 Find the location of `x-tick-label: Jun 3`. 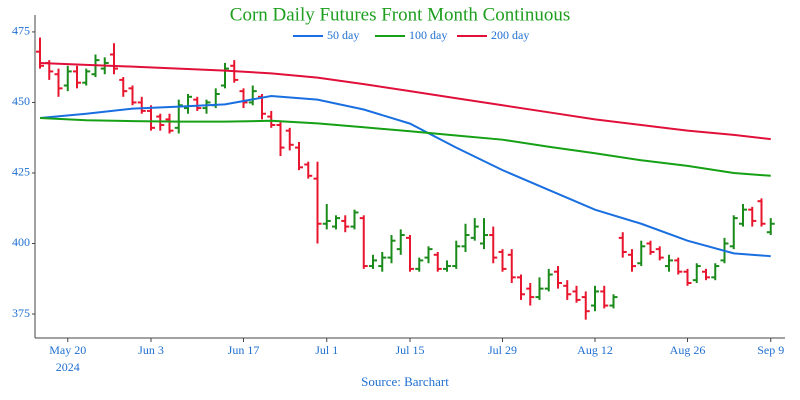

x-tick-label: Jun 3 is located at coordinates (151, 350).